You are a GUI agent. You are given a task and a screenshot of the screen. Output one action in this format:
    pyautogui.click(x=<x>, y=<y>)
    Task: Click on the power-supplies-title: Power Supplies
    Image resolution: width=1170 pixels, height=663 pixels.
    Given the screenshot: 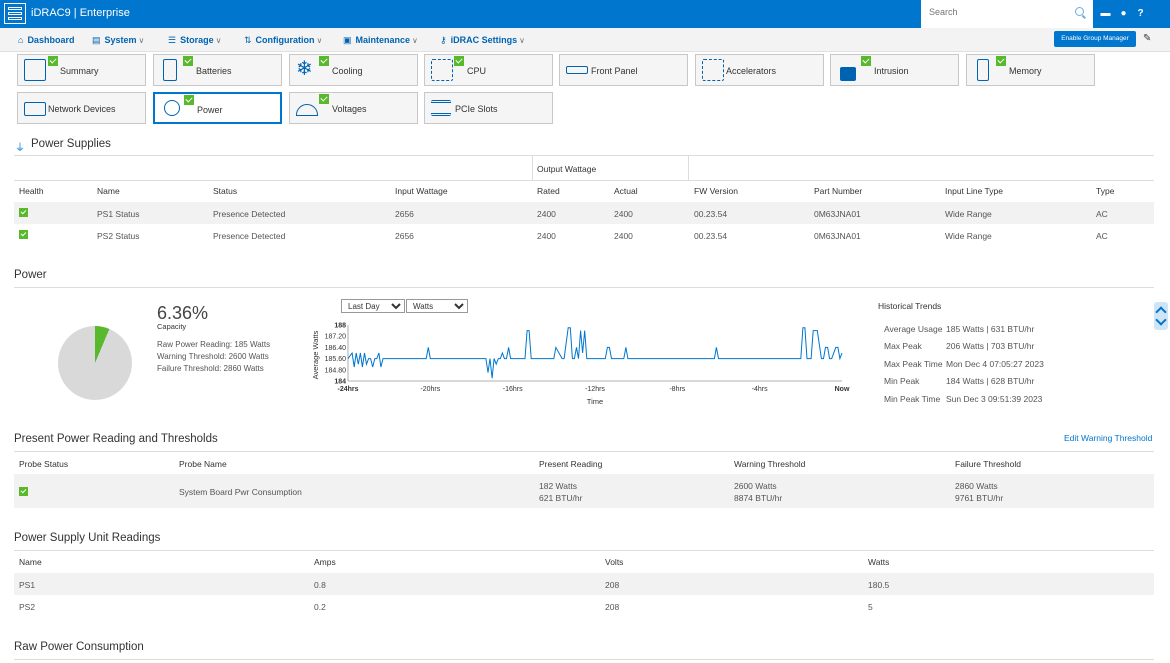 What is the action you would take?
    pyautogui.click(x=71, y=144)
    